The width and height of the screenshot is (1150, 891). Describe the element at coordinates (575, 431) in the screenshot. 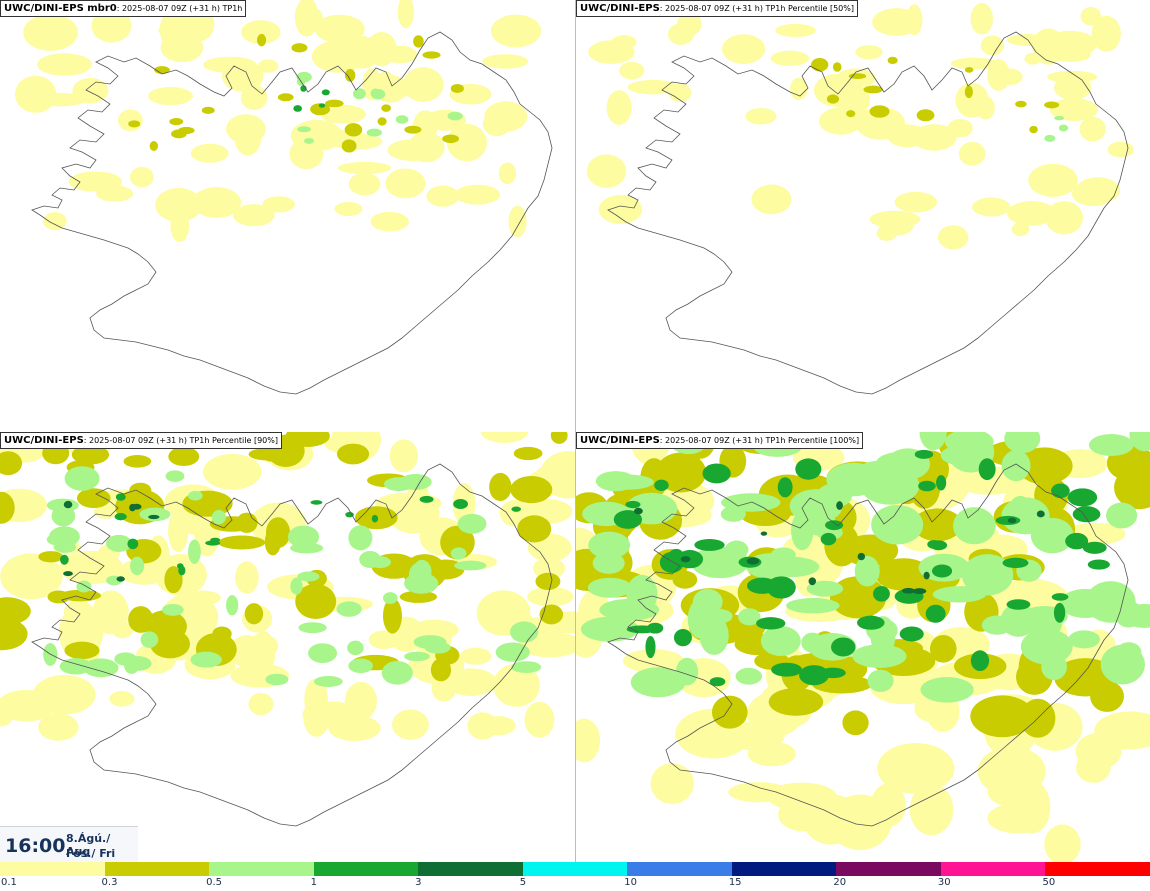

I see `panel-divider` at that location.